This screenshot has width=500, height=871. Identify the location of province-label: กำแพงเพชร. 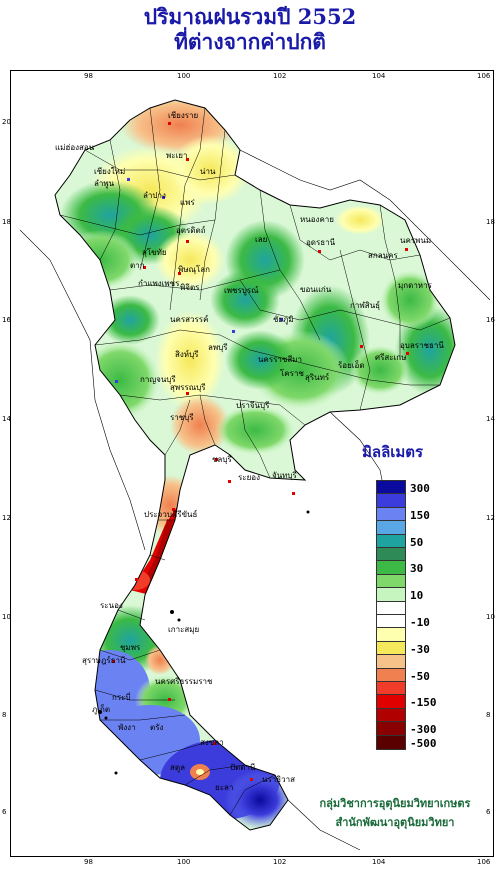
(159, 283).